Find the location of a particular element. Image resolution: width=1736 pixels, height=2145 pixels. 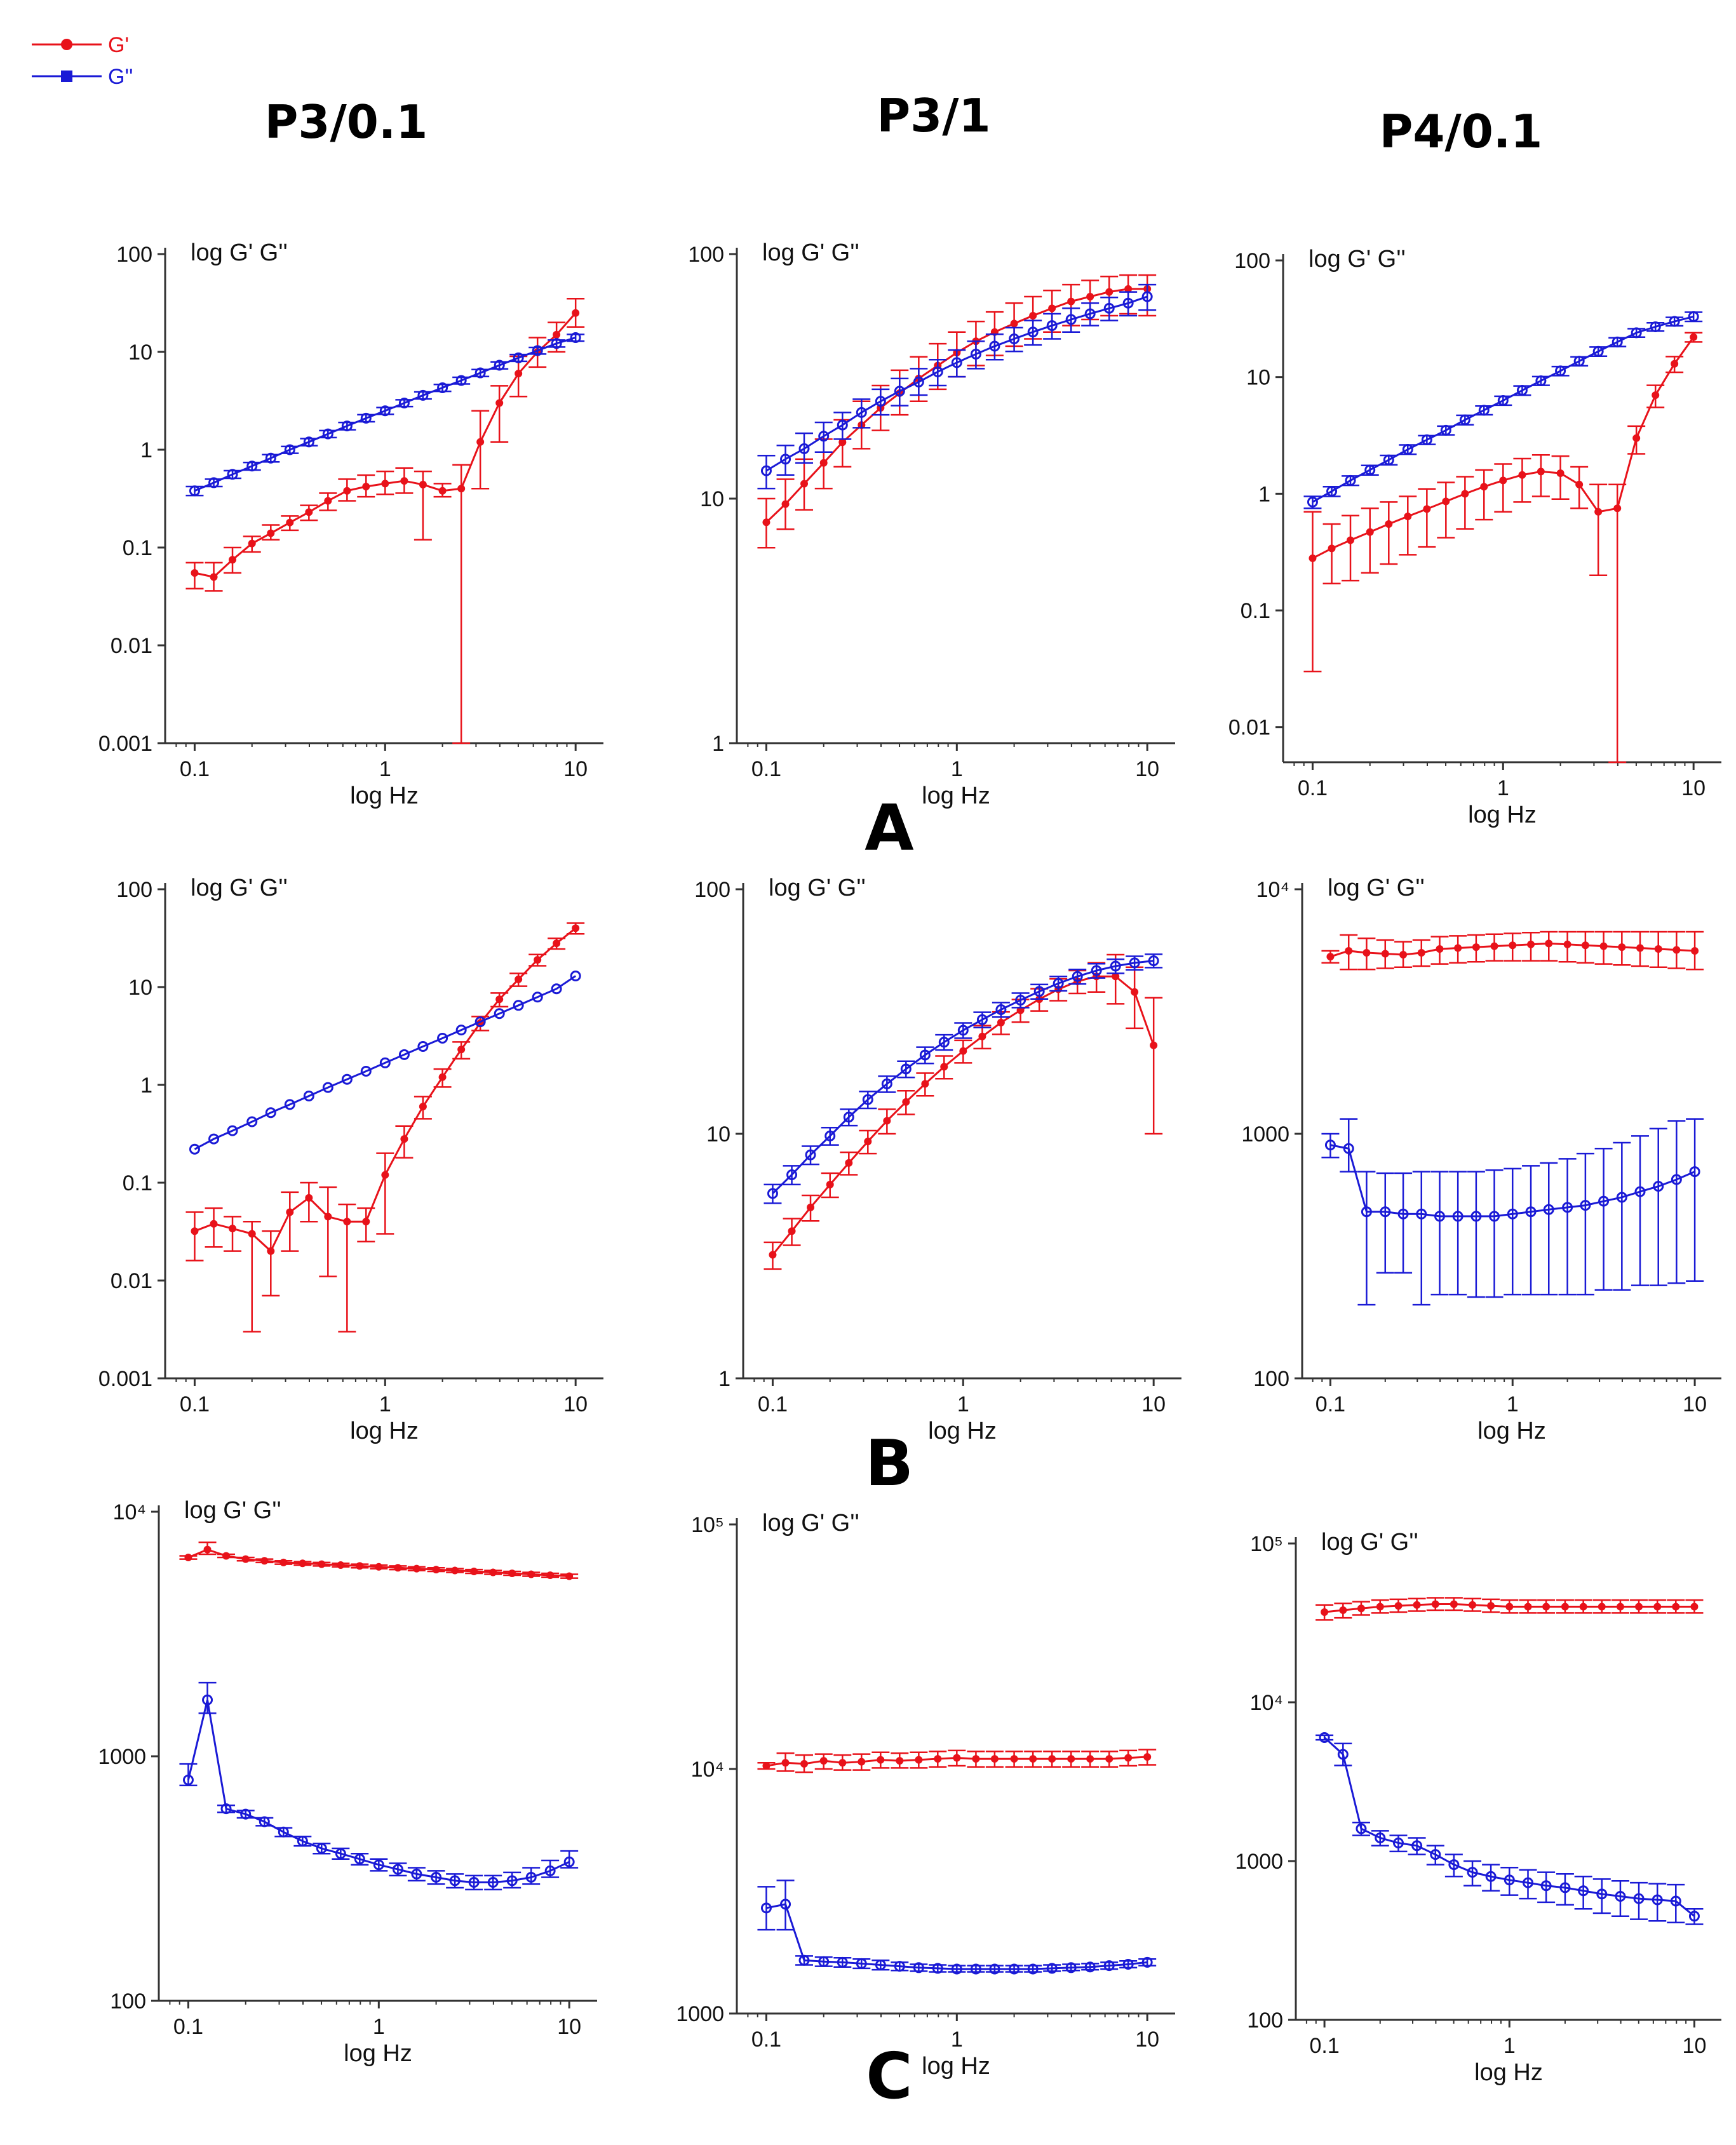

y-tick-label: 100 is located at coordinates (706, 255).